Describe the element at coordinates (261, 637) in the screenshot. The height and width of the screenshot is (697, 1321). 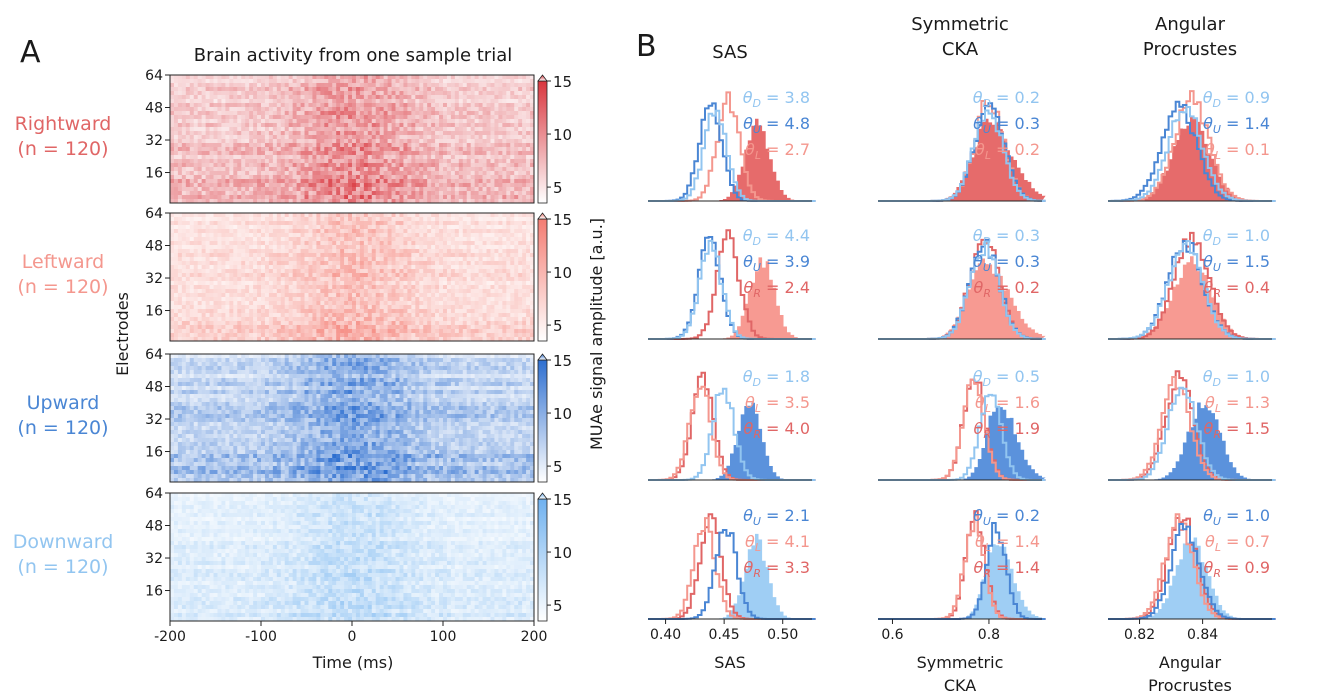
I see `x-tick-label: -100` at that location.